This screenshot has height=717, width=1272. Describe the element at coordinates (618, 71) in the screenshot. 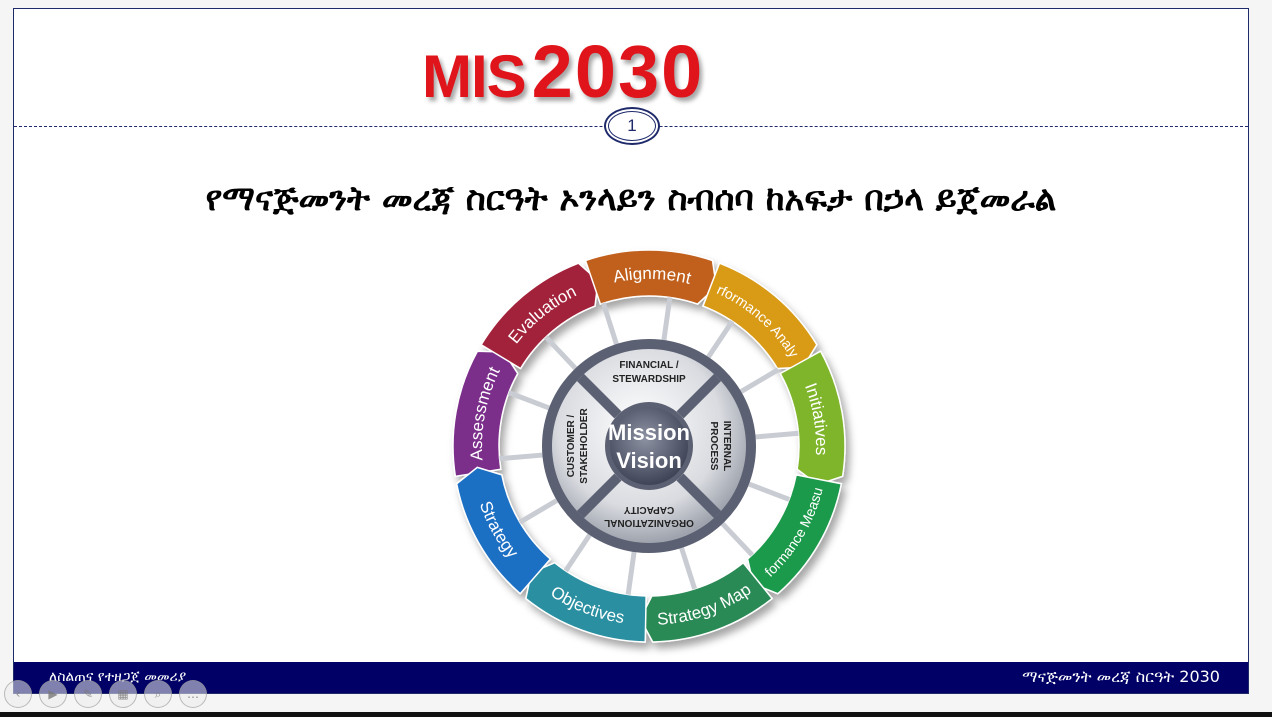

I see `title-year: 2030` at that location.